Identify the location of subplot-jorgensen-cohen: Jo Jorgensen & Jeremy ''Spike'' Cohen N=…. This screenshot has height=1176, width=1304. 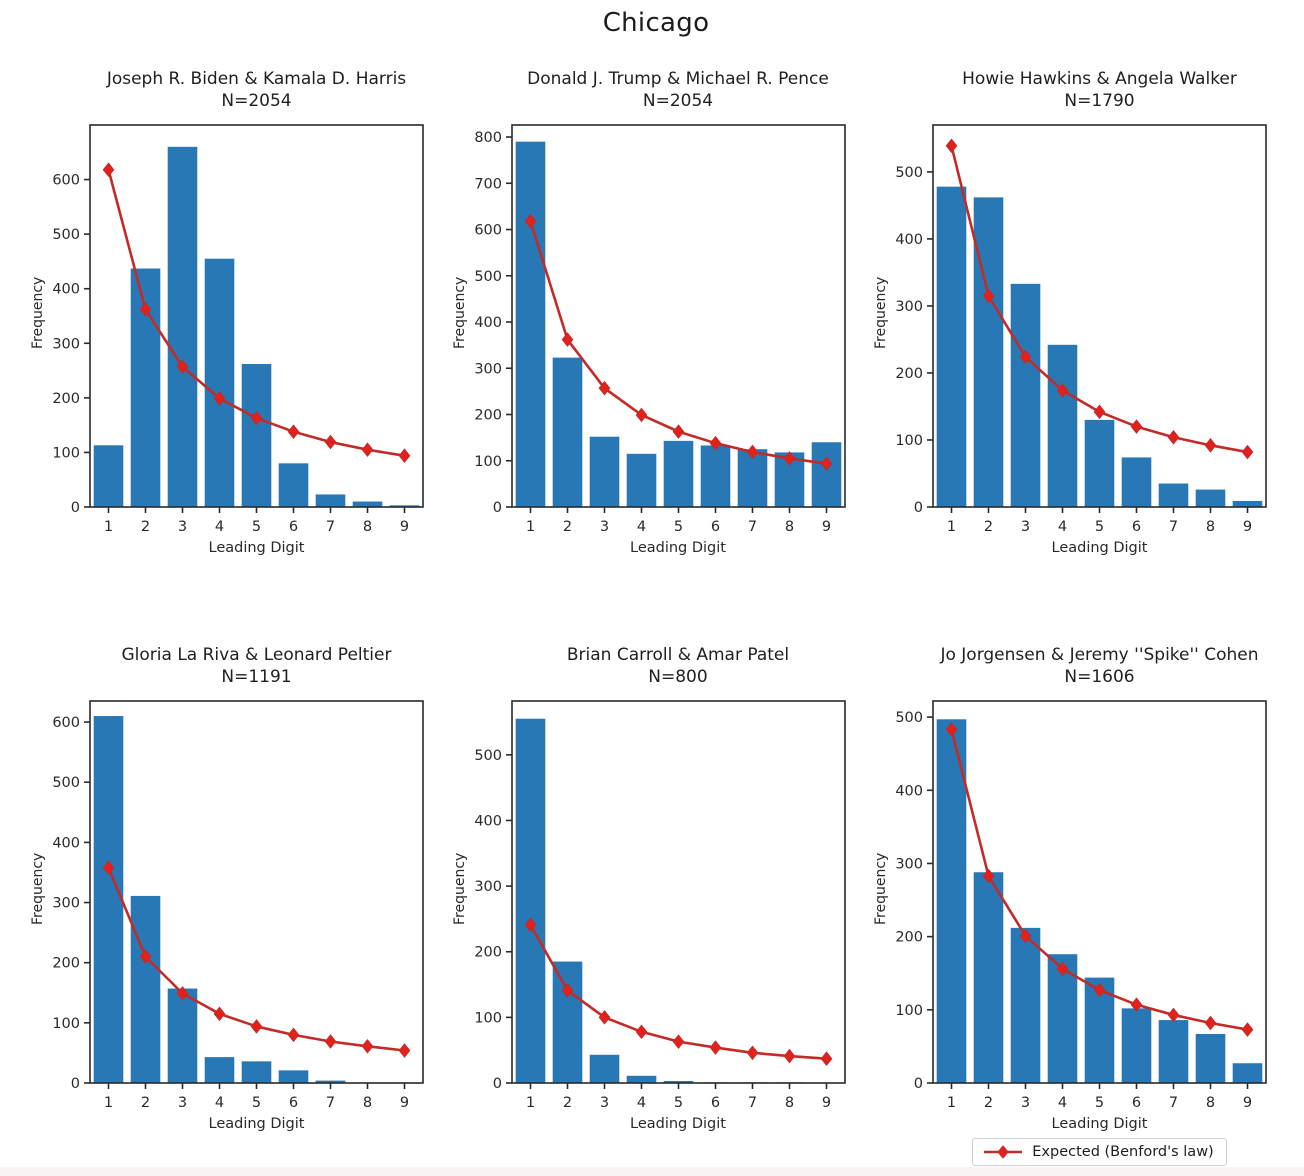
(1071, 905).